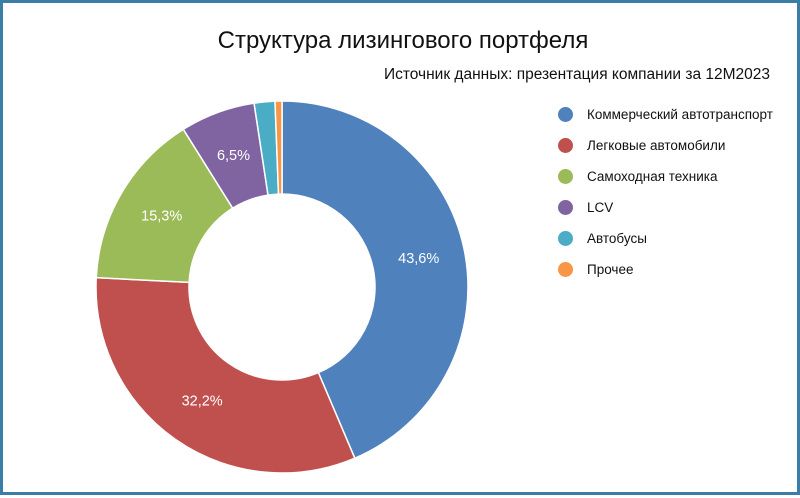 The width and height of the screenshot is (800, 498). What do you see at coordinates (610, 269) in the screenshot?
I see `legend-label: Прочее` at bounding box center [610, 269].